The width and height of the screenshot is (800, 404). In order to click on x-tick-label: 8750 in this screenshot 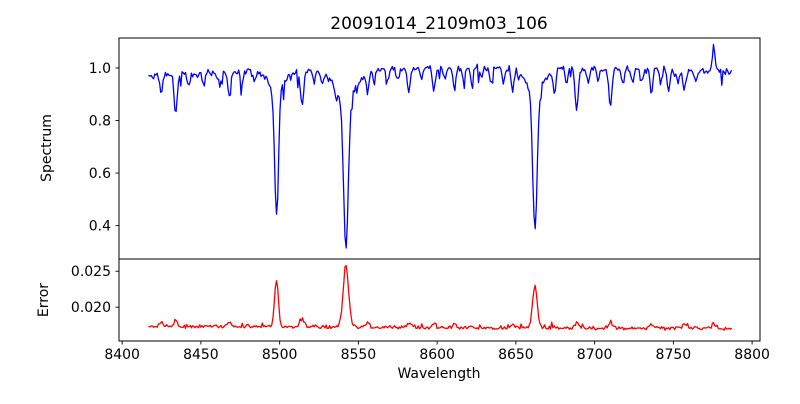, I will do `click(674, 355)`.